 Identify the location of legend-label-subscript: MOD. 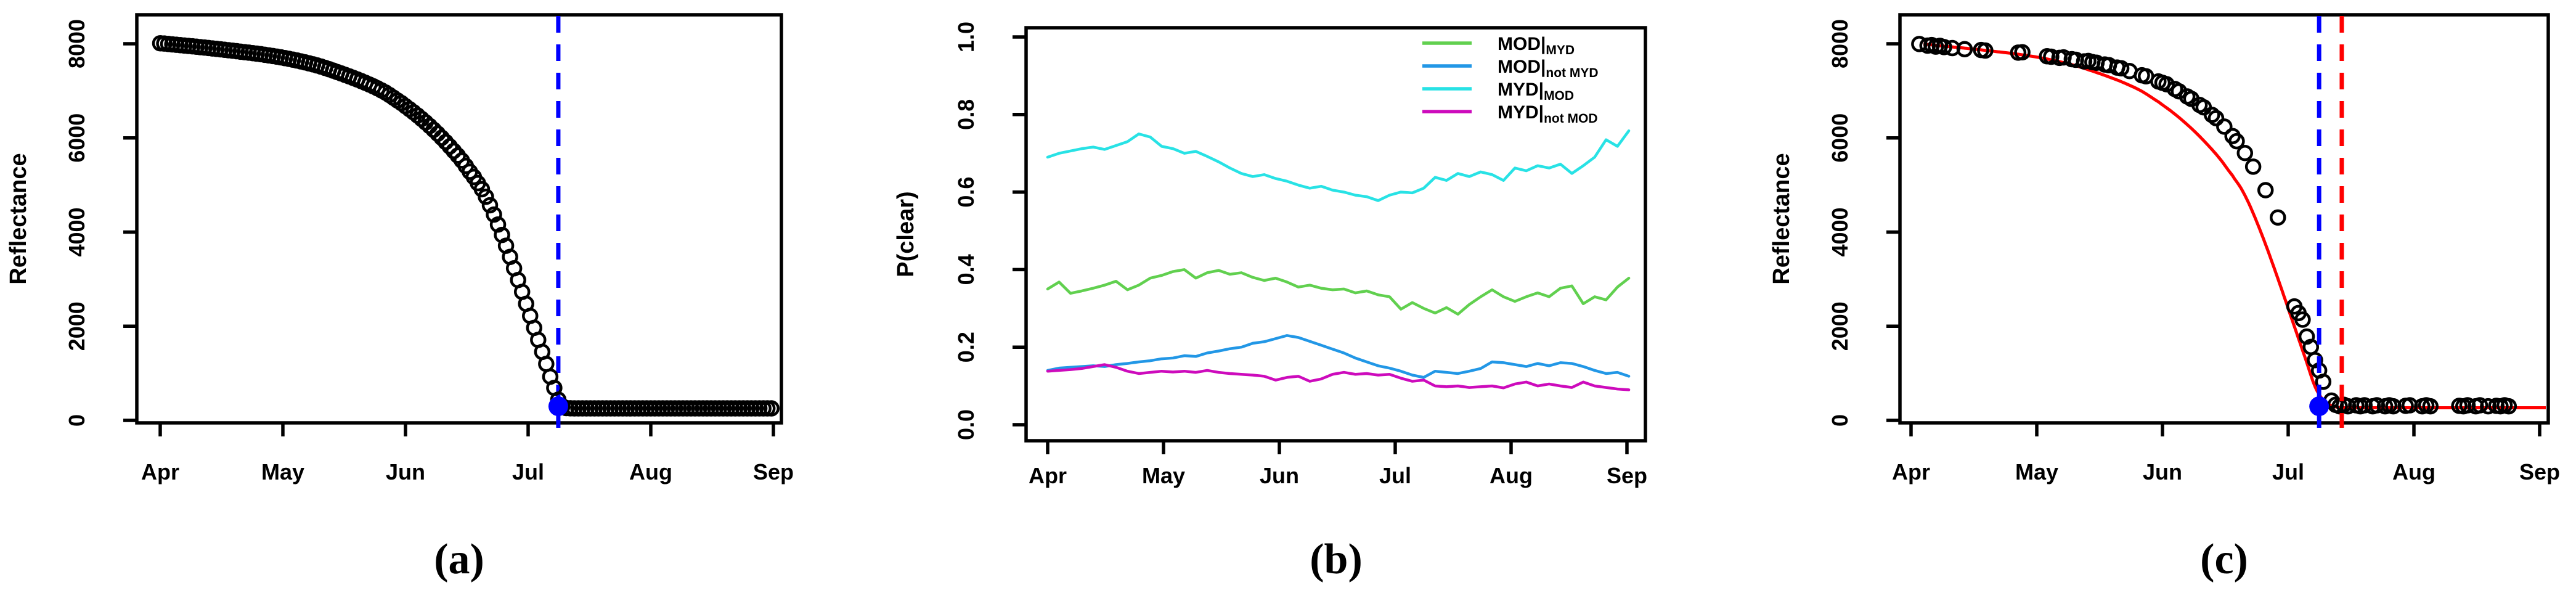
(1559, 96).